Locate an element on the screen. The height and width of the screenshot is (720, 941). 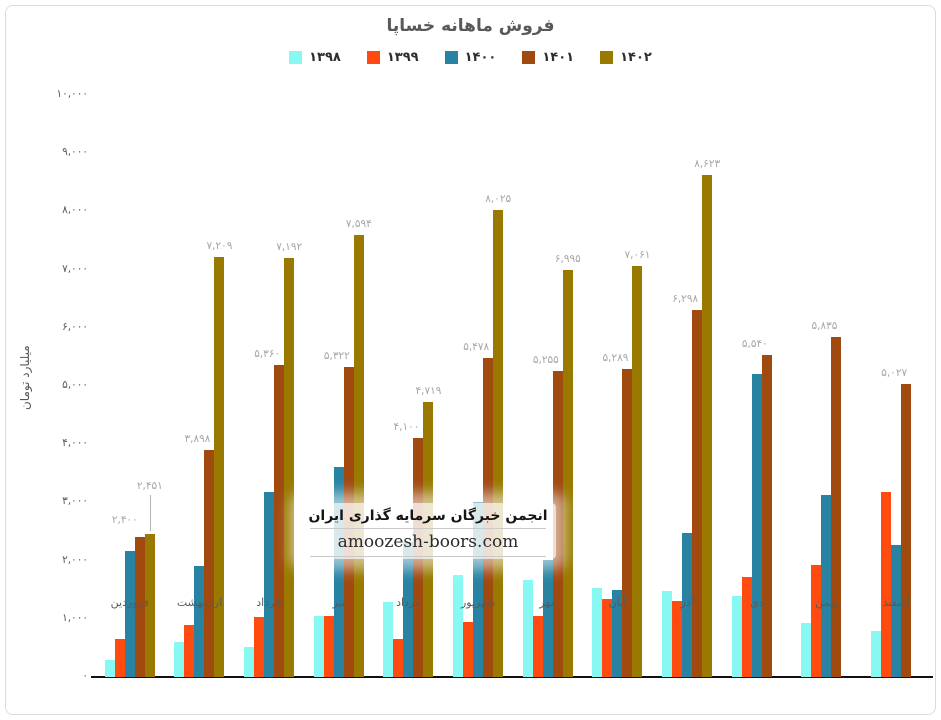
bar-۱۴۰۰-آذر is located at coordinates (687, 605).